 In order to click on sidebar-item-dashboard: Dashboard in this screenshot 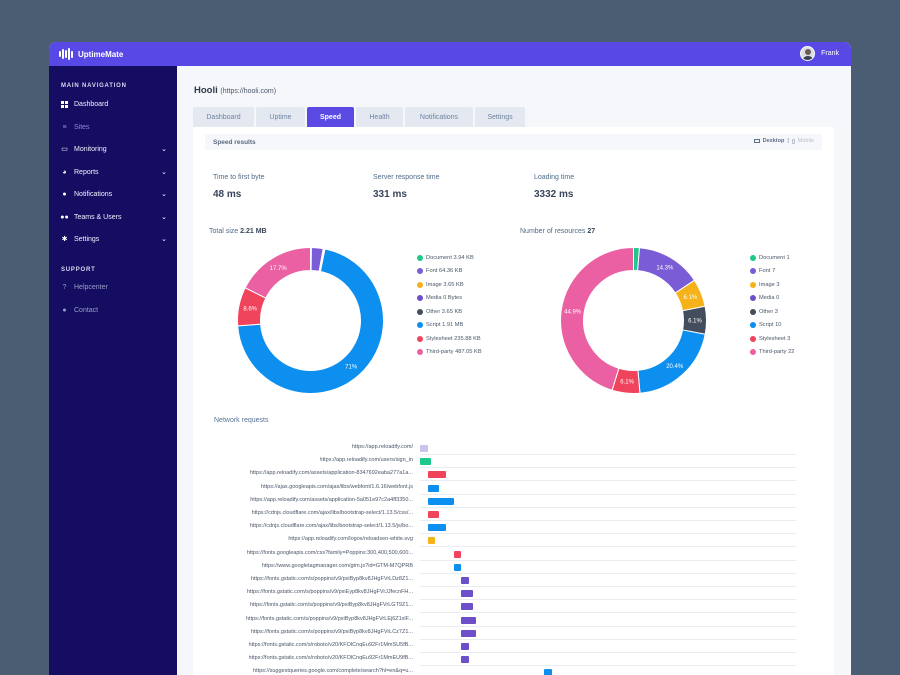, I will do `click(114, 104)`.